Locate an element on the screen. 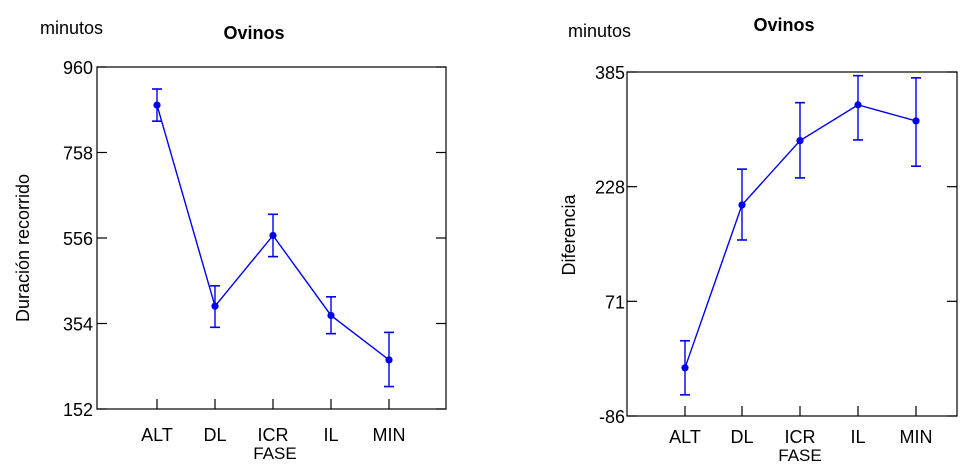  chart-left-unit-label: minutos is located at coordinates (71, 28).